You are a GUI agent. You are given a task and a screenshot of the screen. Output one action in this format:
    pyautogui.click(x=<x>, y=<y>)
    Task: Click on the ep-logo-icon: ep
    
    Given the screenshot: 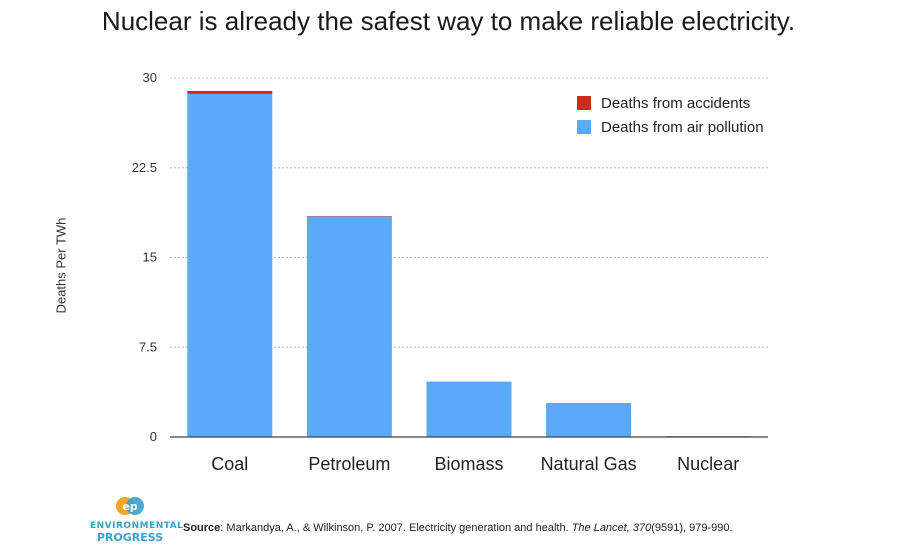 What is the action you would take?
    pyautogui.click(x=130, y=506)
    